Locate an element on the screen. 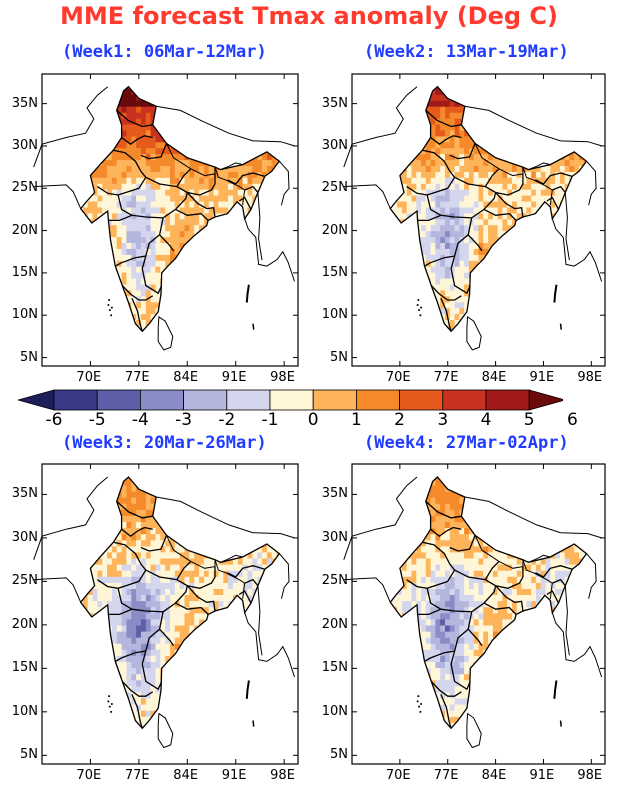 The image size is (618, 800). nicobar-islands is located at coordinates (560, 723).